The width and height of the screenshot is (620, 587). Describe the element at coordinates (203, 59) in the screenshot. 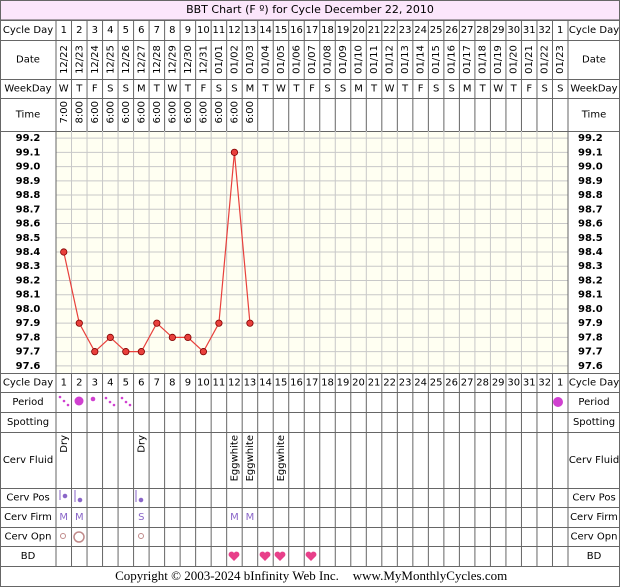

I see `date: 12/31` at that location.